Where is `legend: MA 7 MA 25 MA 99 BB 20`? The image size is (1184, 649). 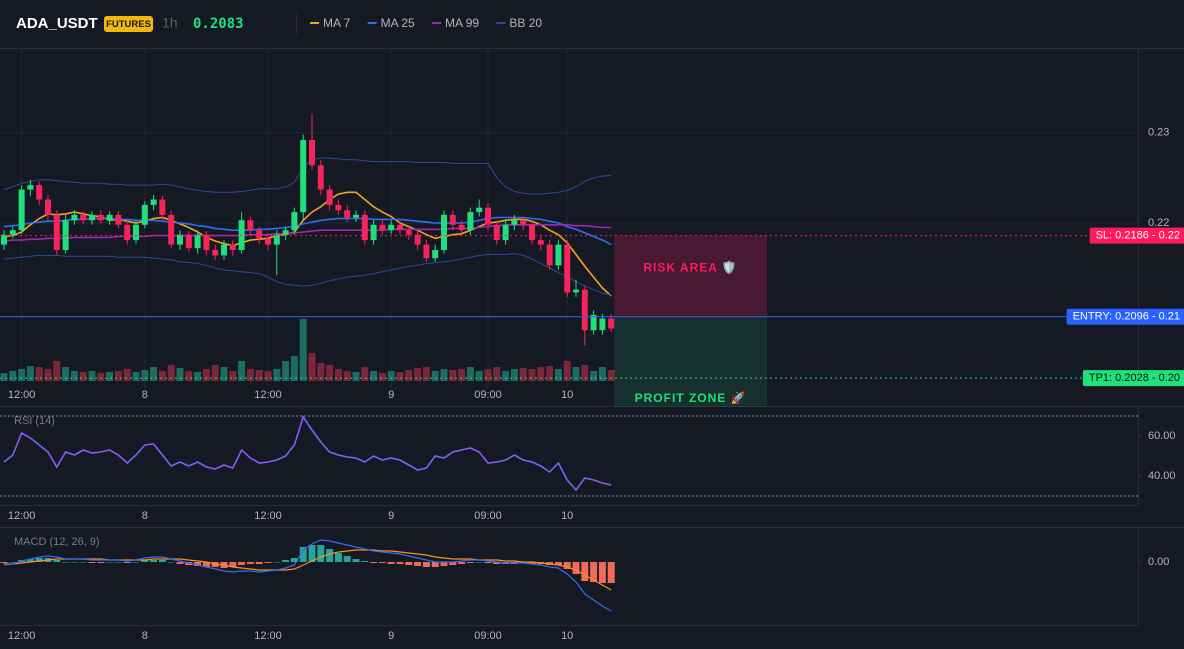 legend: MA 7 MA 25 MA 99 BB 20 is located at coordinates (426, 23).